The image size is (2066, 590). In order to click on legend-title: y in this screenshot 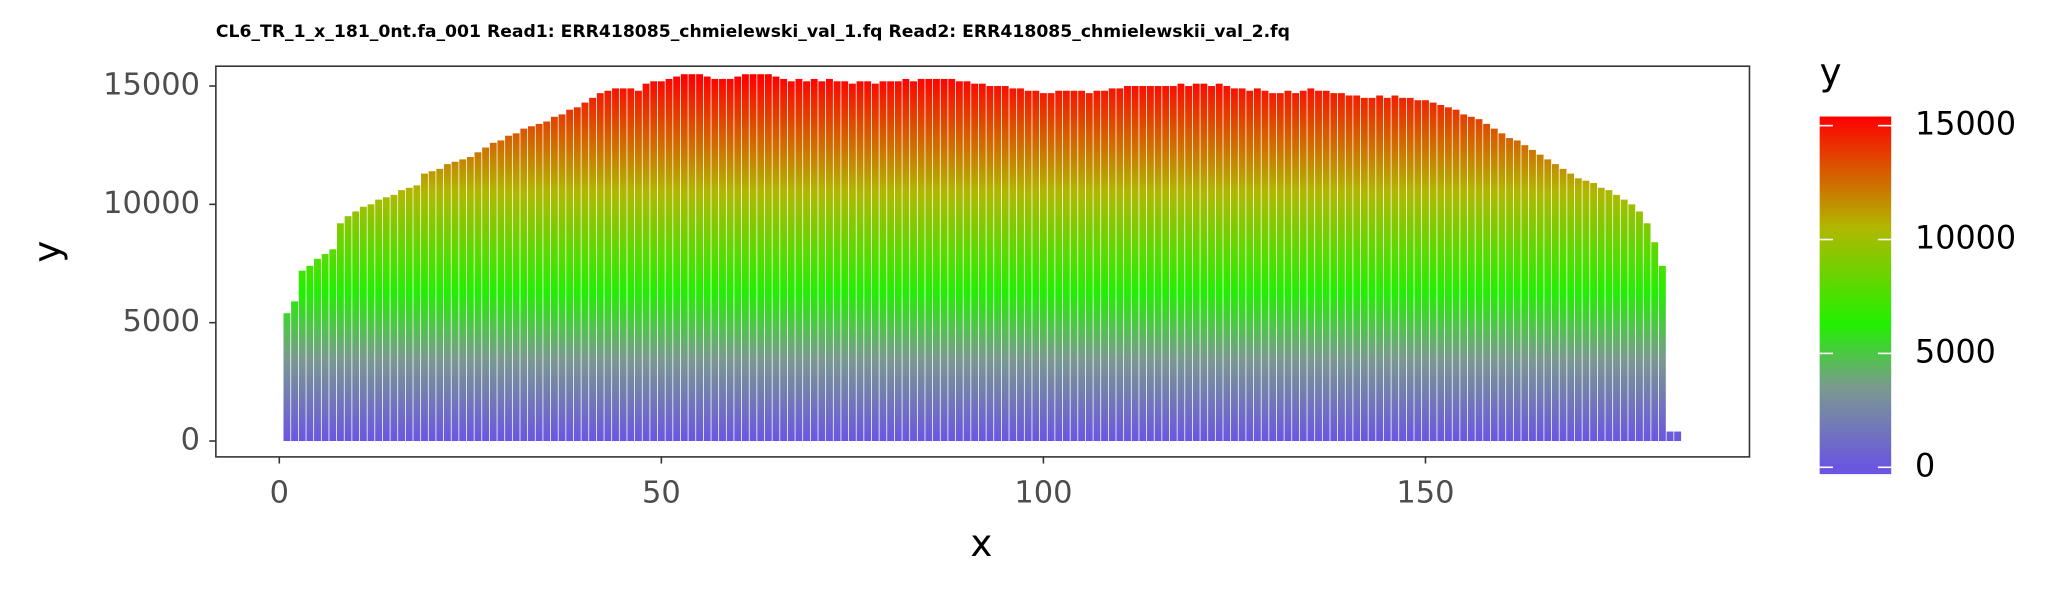, I will do `click(1831, 72)`.